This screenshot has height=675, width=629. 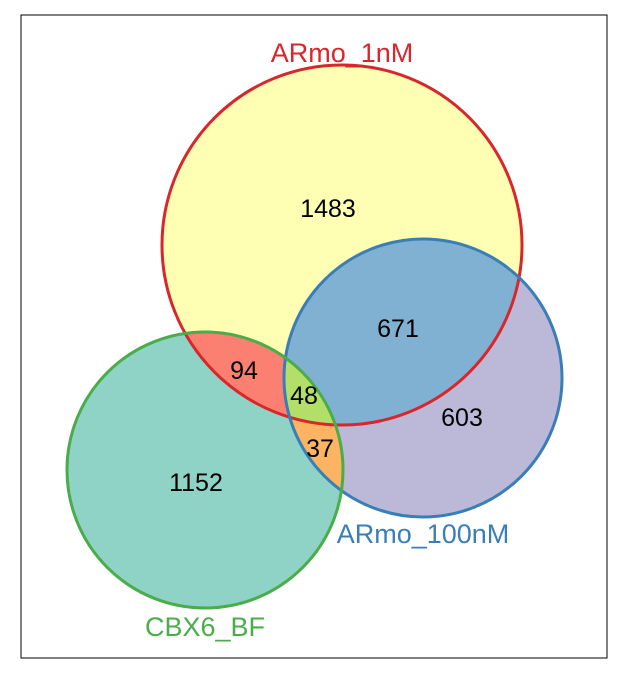 I want to click on armo-100nm-label: ARmo_100nM, so click(x=423, y=534).